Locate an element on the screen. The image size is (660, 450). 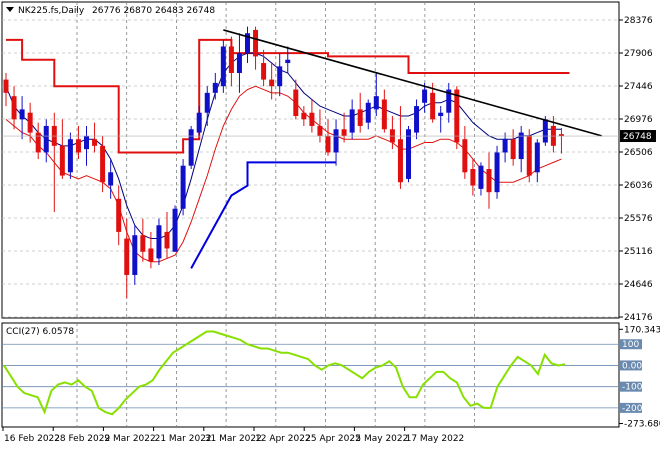
current-price-badge is located at coordinates (638, 136).